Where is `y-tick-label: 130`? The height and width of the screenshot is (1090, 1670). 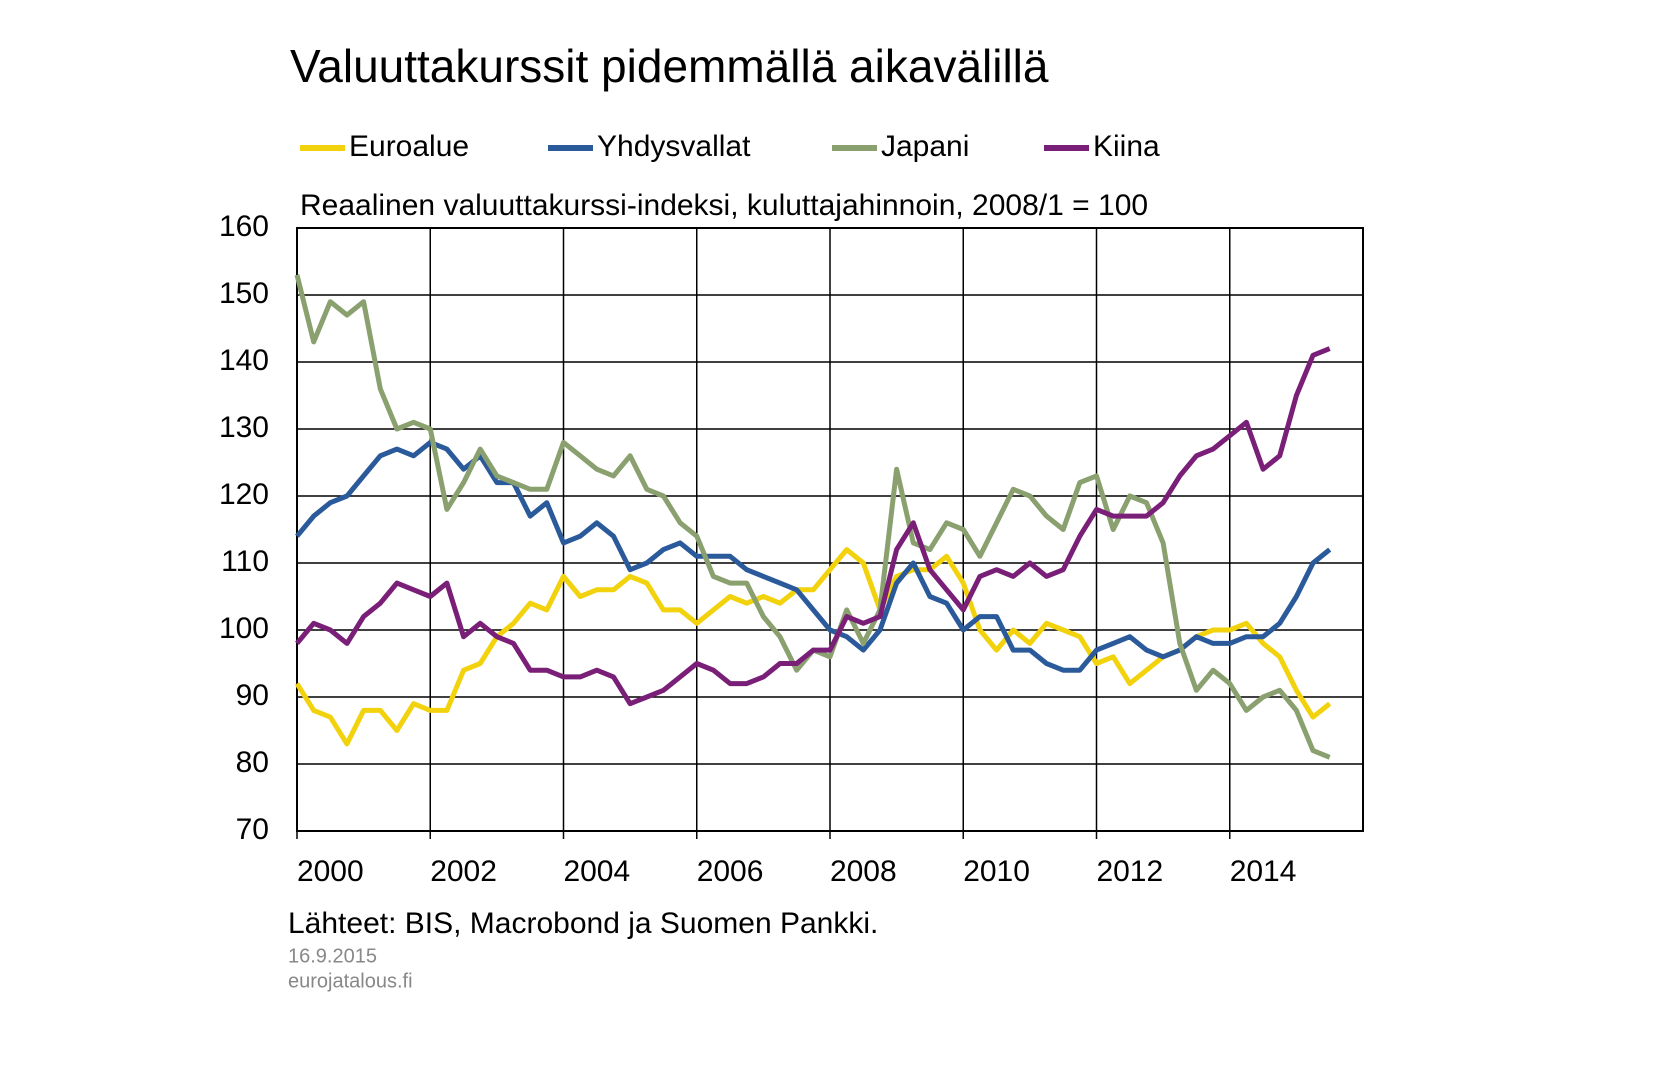
y-tick-label: 130 is located at coordinates (244, 427).